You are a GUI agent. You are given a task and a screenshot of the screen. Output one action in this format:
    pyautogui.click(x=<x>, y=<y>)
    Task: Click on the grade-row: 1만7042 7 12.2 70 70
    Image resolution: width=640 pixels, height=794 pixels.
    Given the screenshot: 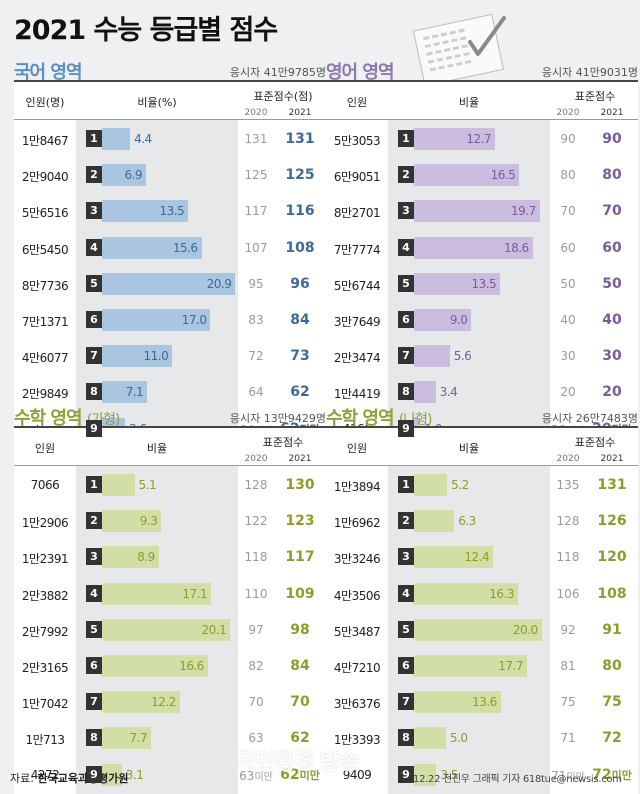 What is the action you would take?
    pyautogui.click(x=170, y=702)
    